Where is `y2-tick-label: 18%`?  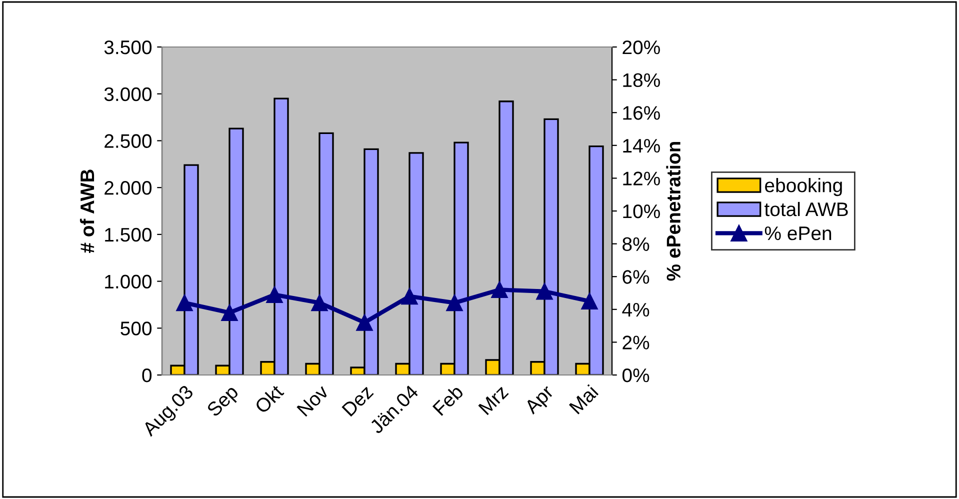 y2-tick-label: 18% is located at coordinates (641, 80).